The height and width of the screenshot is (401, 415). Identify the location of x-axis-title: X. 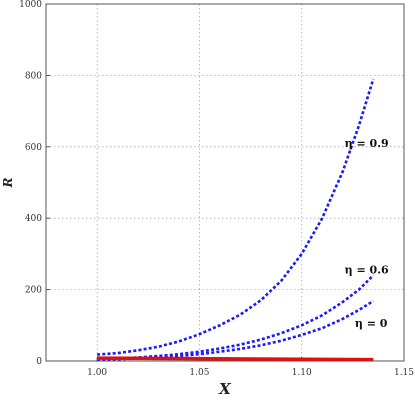
(225, 389).